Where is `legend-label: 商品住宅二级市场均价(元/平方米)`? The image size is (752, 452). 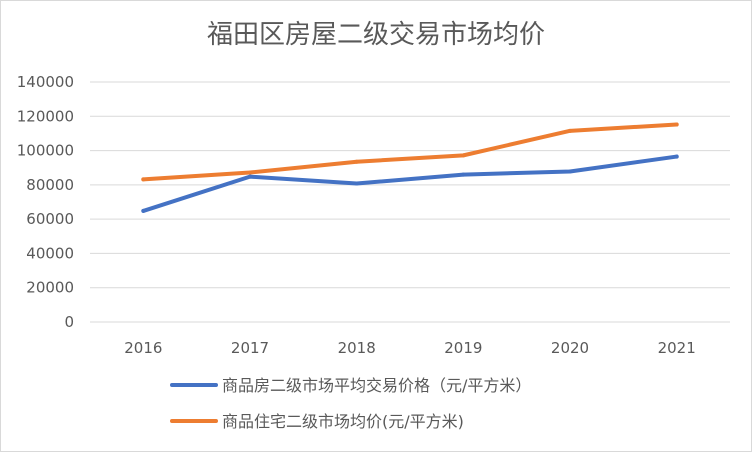 legend-label: 商品住宅二级市场均价(元/平方米) is located at coordinates (343, 421).